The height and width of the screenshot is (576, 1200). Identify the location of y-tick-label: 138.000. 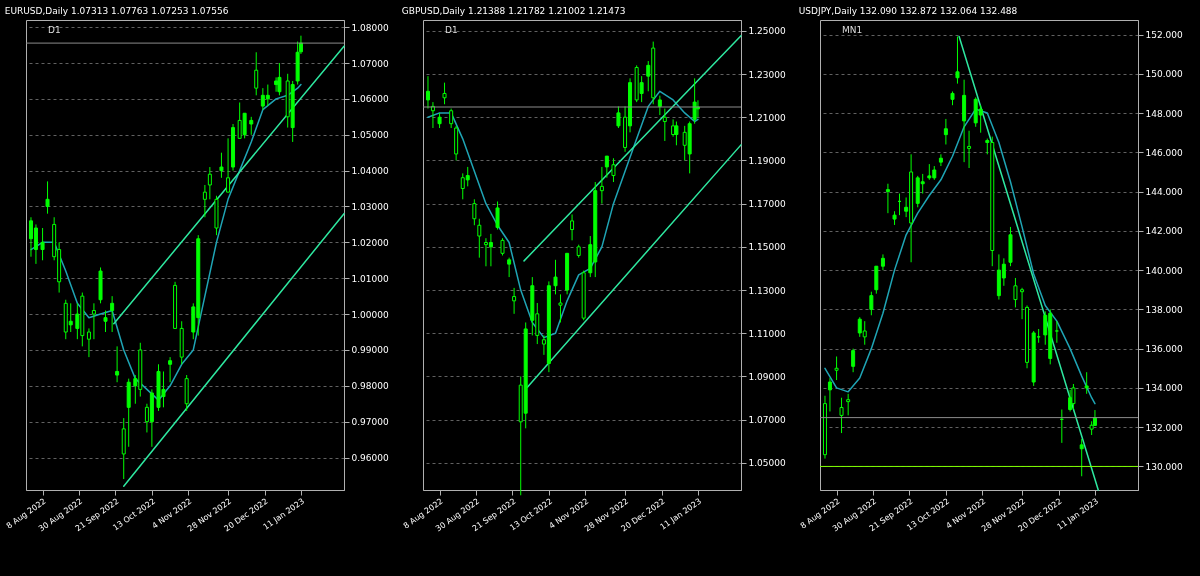
(1164, 309).